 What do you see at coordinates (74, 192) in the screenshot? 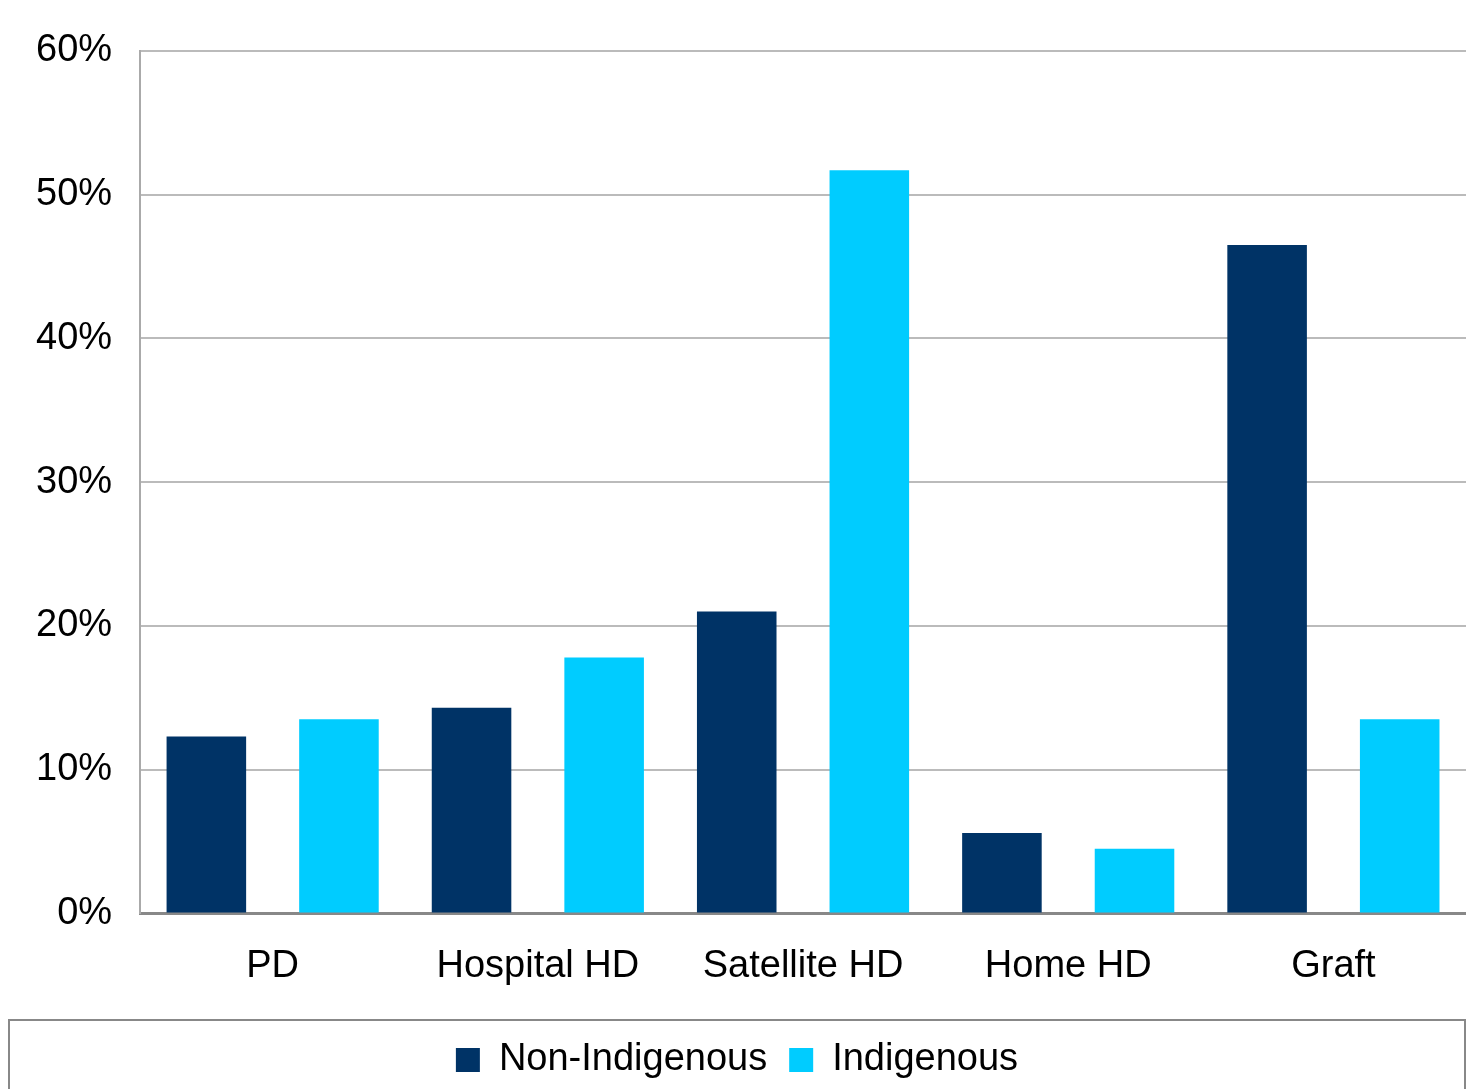
I see `y-tick-label: 50%` at bounding box center [74, 192].